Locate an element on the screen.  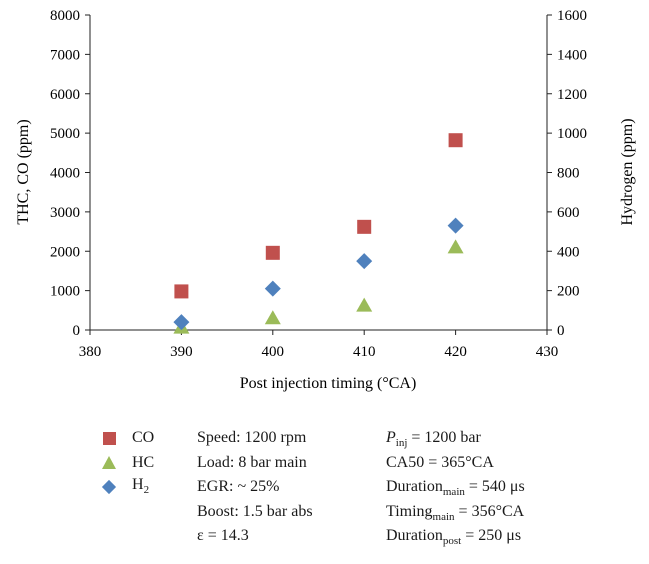
y-left-tick-label: 7000 is located at coordinates (65, 55).